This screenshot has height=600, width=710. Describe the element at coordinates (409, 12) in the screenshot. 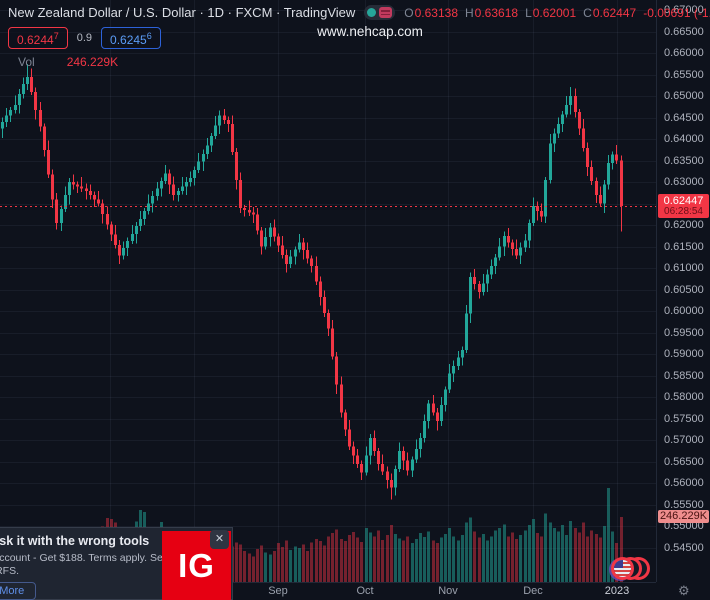

I see `open-label: O` at that location.